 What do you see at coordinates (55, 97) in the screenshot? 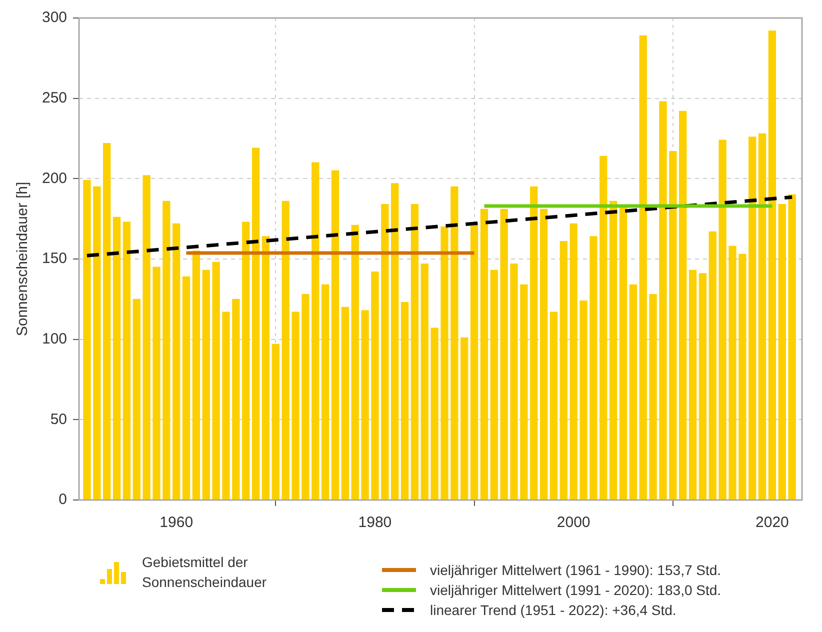
I see `y-tick-label: 250` at bounding box center [55, 97].